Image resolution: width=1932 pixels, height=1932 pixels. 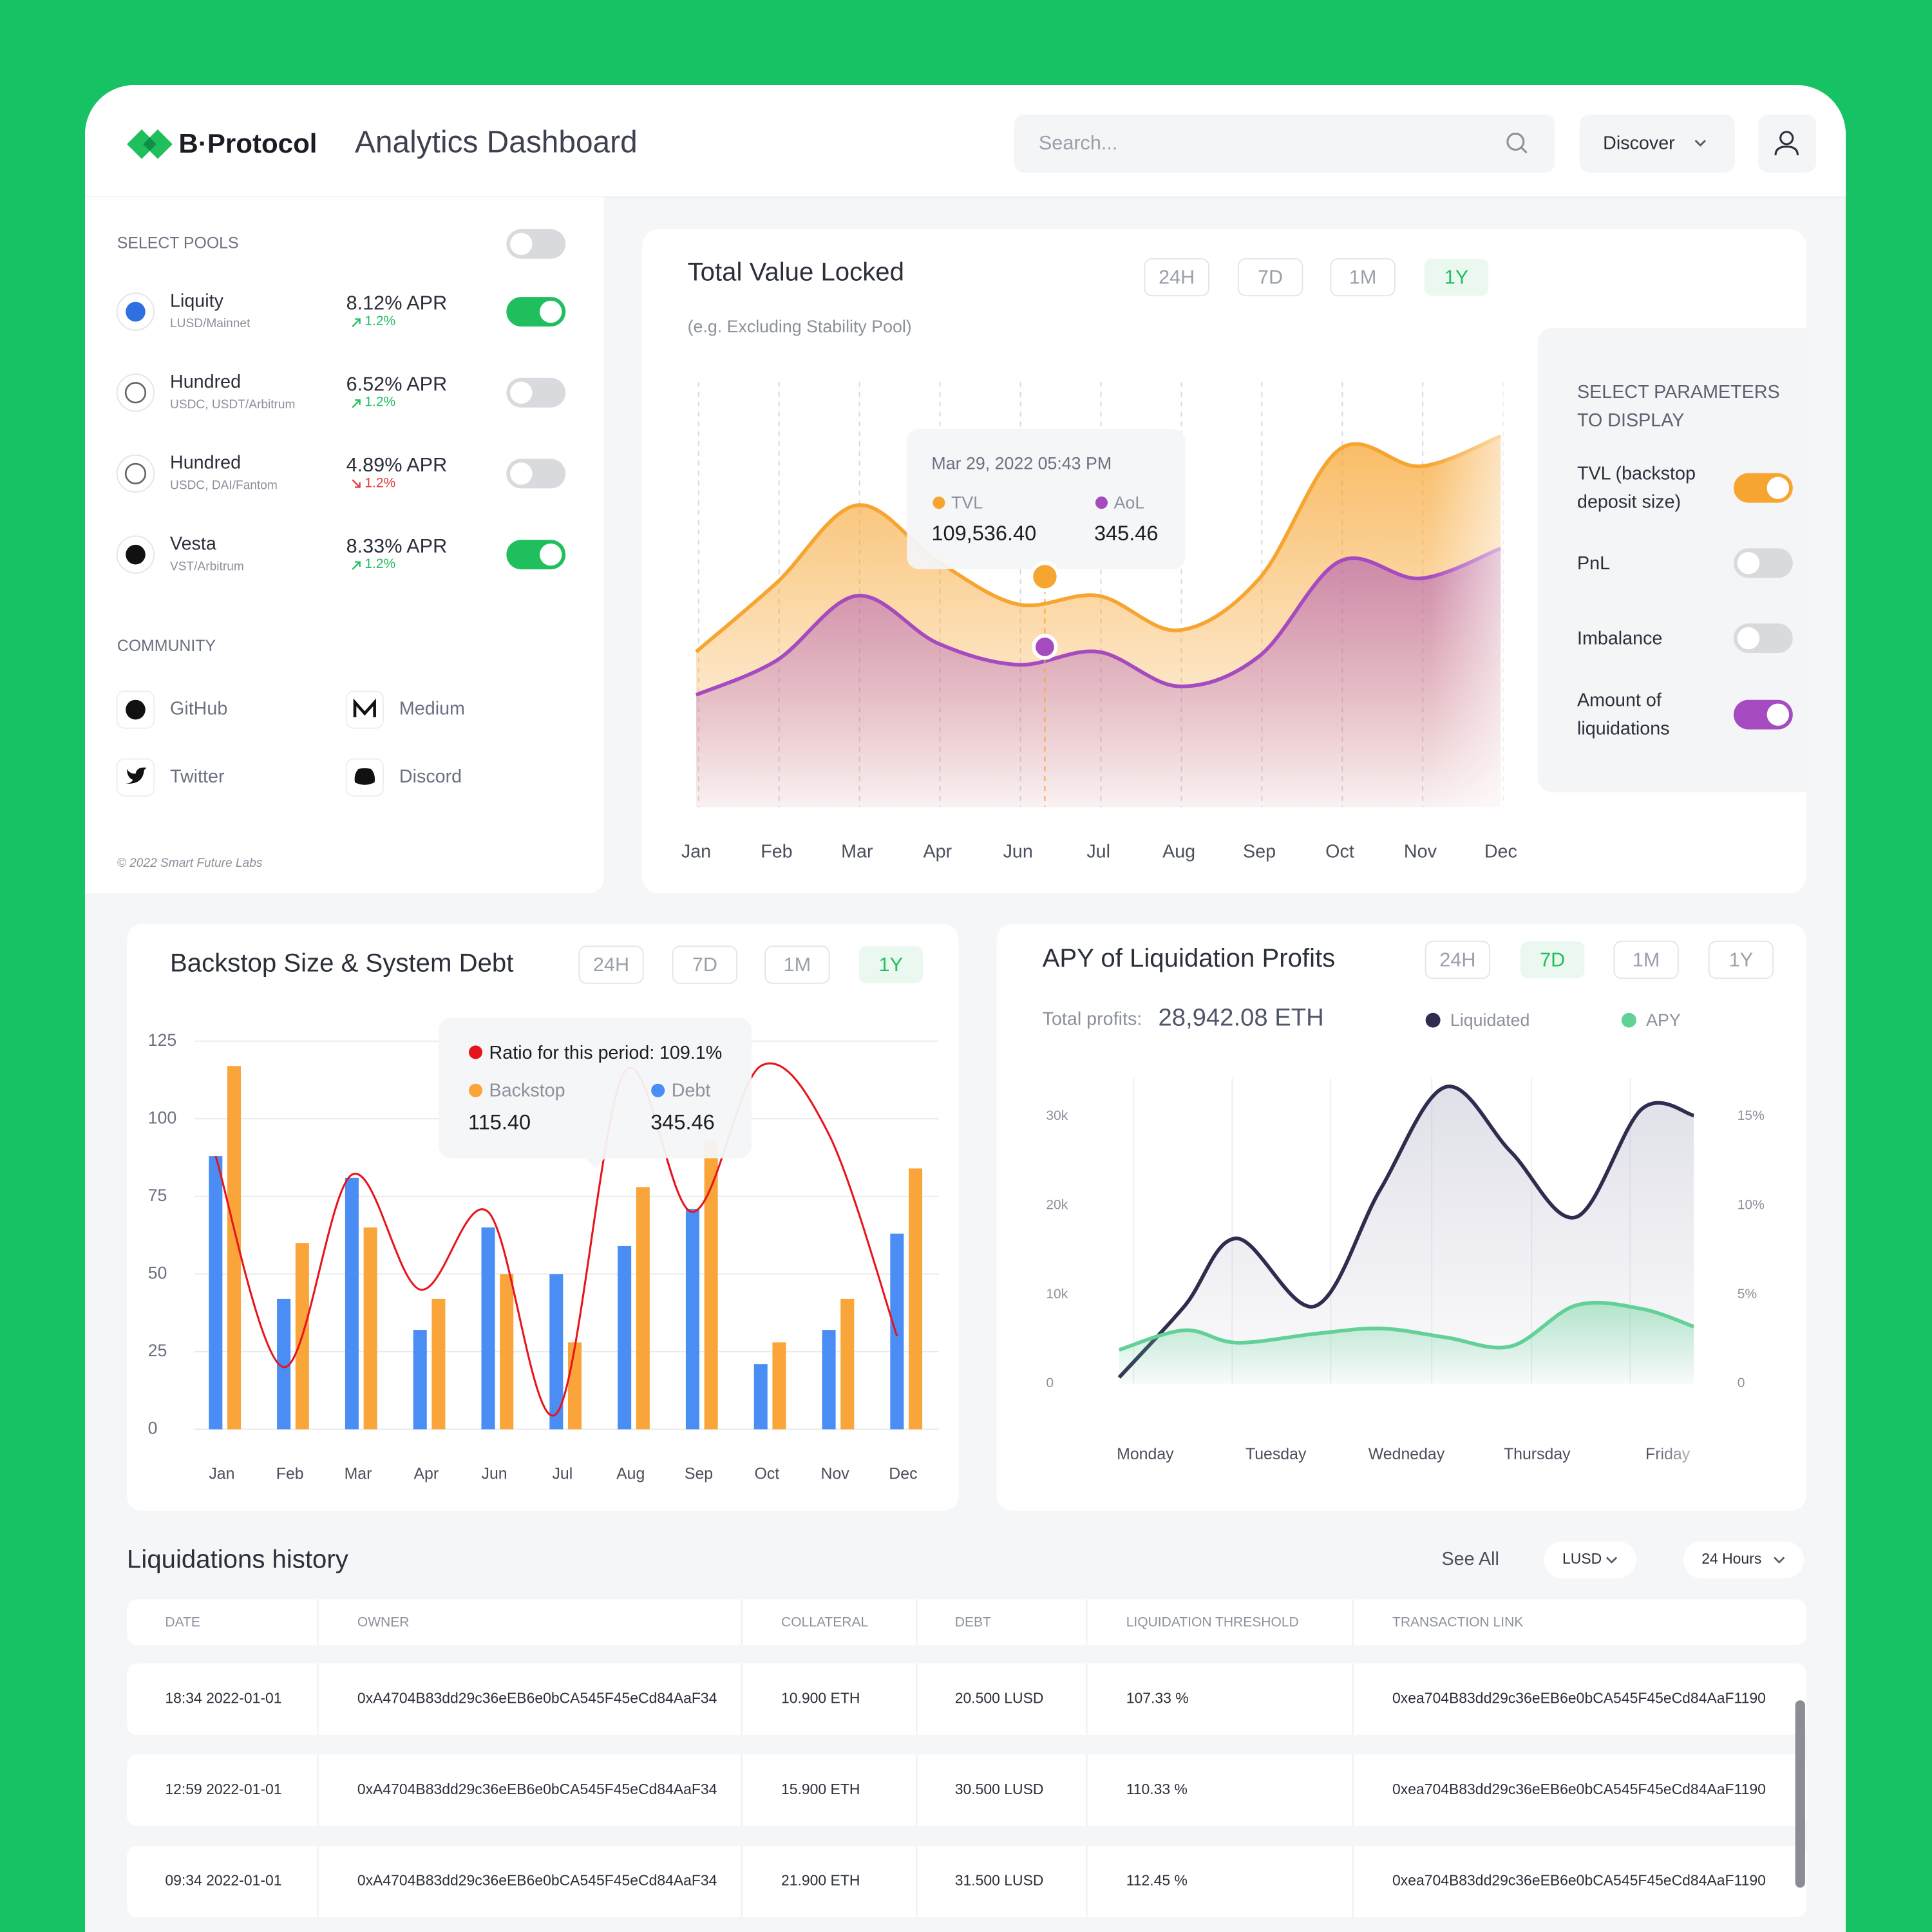 I want to click on x-tick-label: Feb, so click(x=290, y=1474).